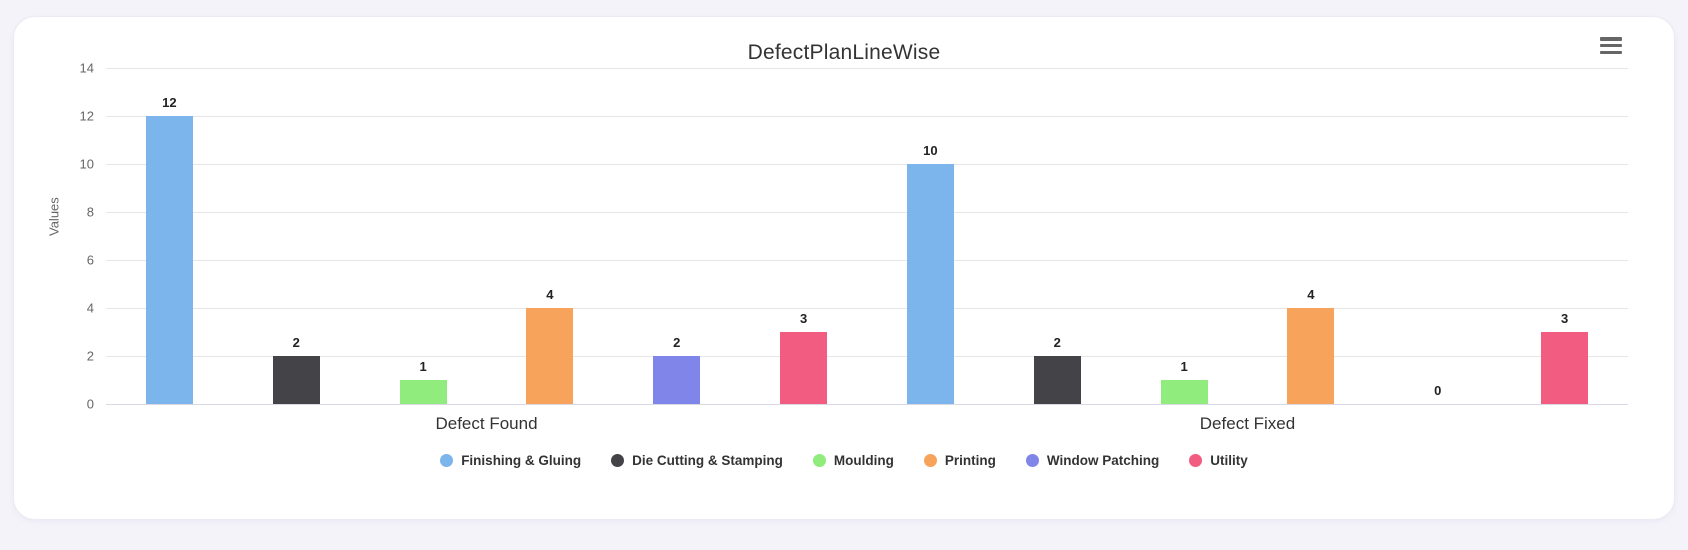 Image resolution: width=1688 pixels, height=550 pixels. I want to click on y-tick-label-4: 4, so click(90, 308).